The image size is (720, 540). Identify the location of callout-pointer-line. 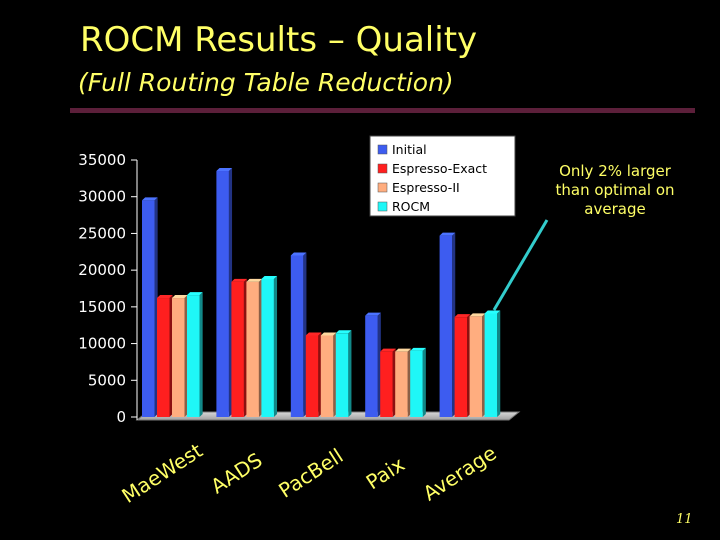
(520, 265).